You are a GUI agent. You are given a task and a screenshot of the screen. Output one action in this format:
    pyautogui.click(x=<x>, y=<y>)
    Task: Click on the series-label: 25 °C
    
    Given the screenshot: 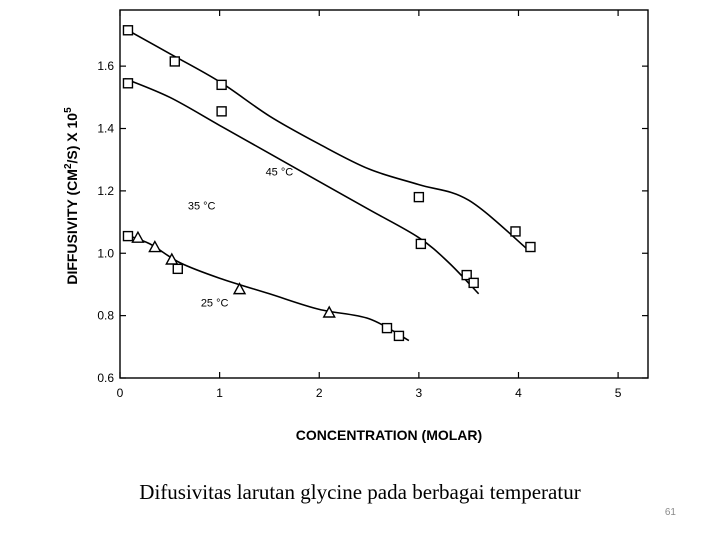 What is the action you would take?
    pyautogui.click(x=215, y=303)
    